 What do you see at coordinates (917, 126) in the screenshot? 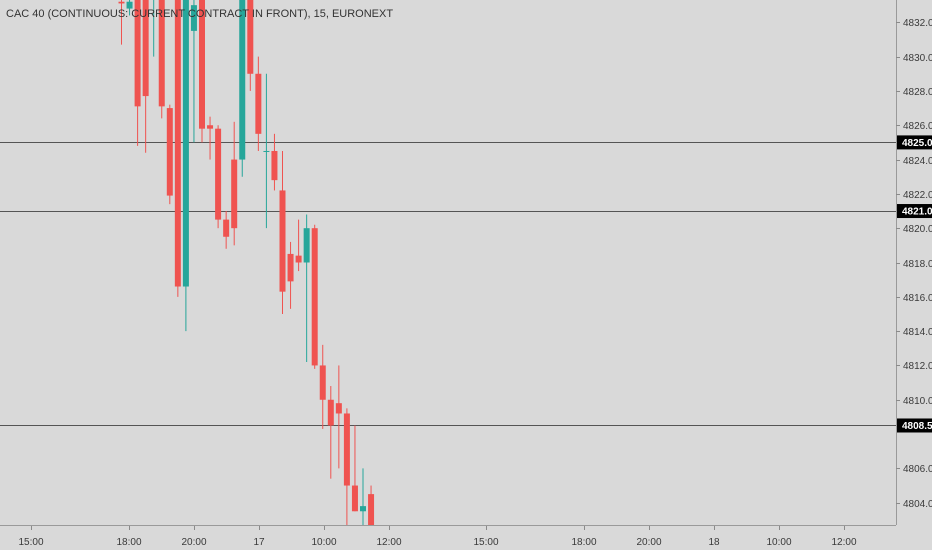
I see `y-tick-label: 4826.0` at bounding box center [917, 126].